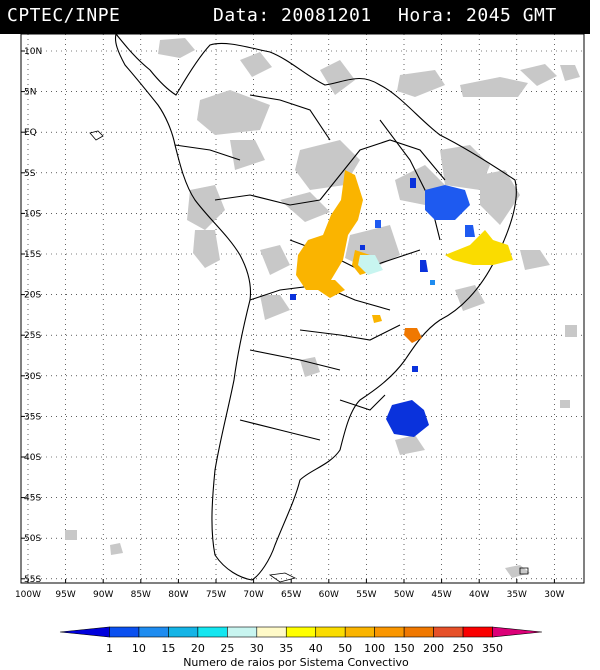 The width and height of the screenshot is (600, 670). Describe the element at coordinates (479, 595) in the screenshot. I see `lon-label: 40W` at that location.